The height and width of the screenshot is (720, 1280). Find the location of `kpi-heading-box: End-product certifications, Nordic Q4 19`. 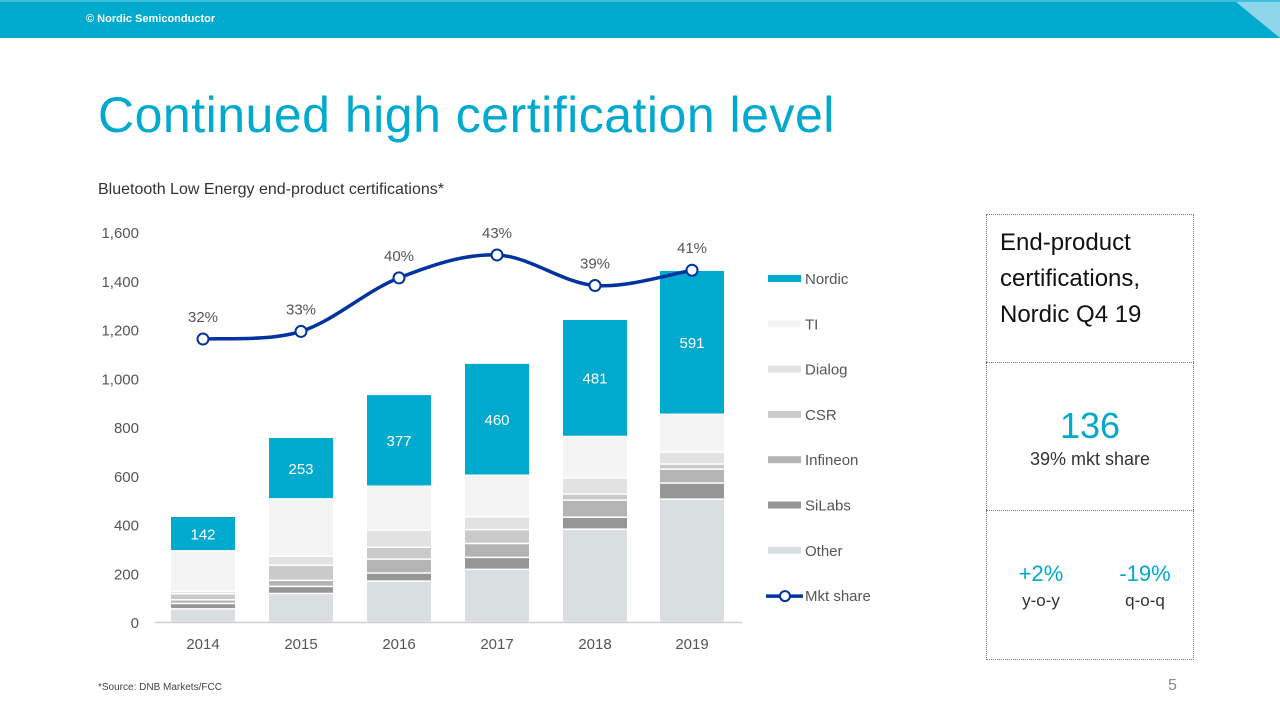

kpi-heading-box: End-product certifications, Nordic Q4 19 is located at coordinates (1090, 288).